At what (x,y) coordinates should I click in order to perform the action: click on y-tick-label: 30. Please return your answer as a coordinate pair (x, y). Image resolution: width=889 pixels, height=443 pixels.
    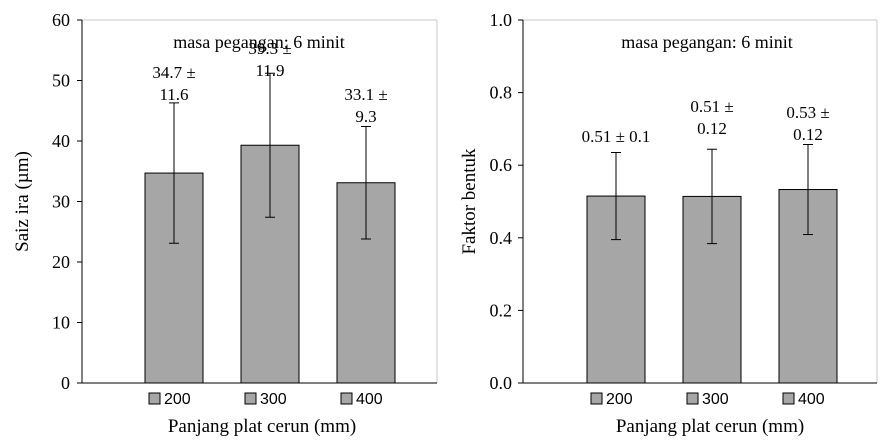
    Looking at the image, I should click on (61, 202).